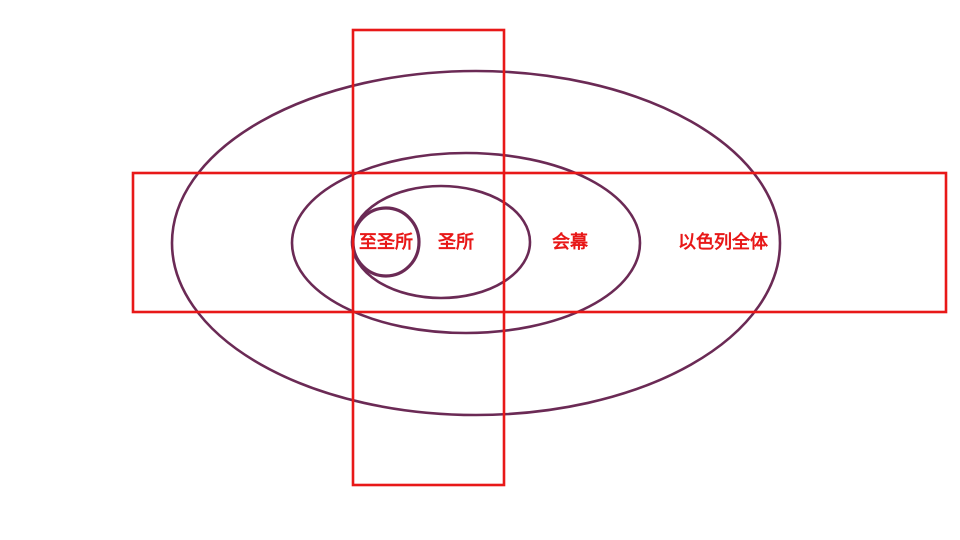 This screenshot has width=960, height=540. Describe the element at coordinates (723, 242) in the screenshot. I see `label-all-israel: 以色列全体` at that location.